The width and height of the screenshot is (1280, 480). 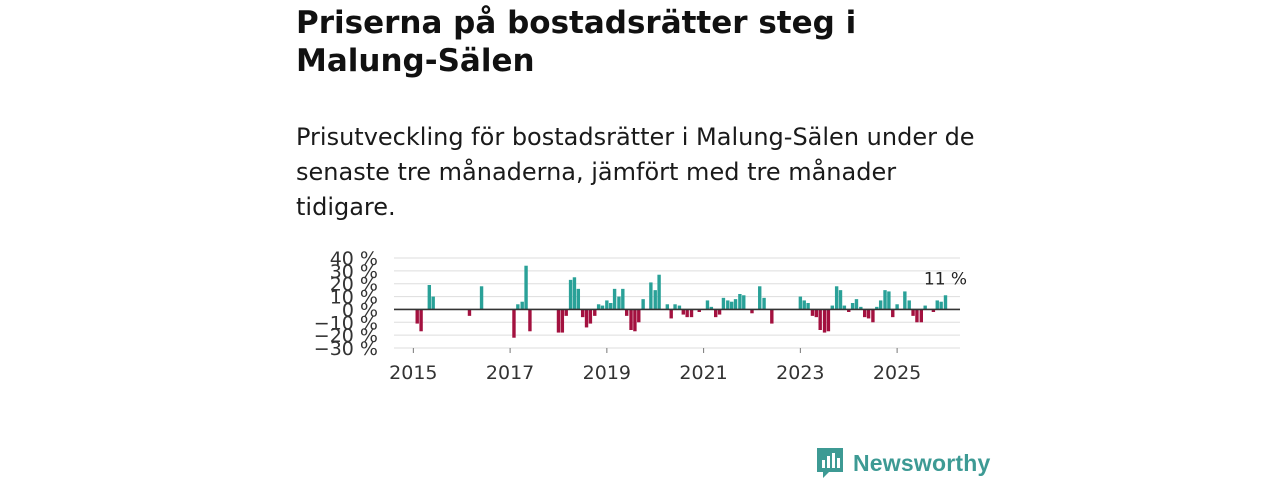 I want to click on y-tick-label: −20 %, so click(x=346, y=336).